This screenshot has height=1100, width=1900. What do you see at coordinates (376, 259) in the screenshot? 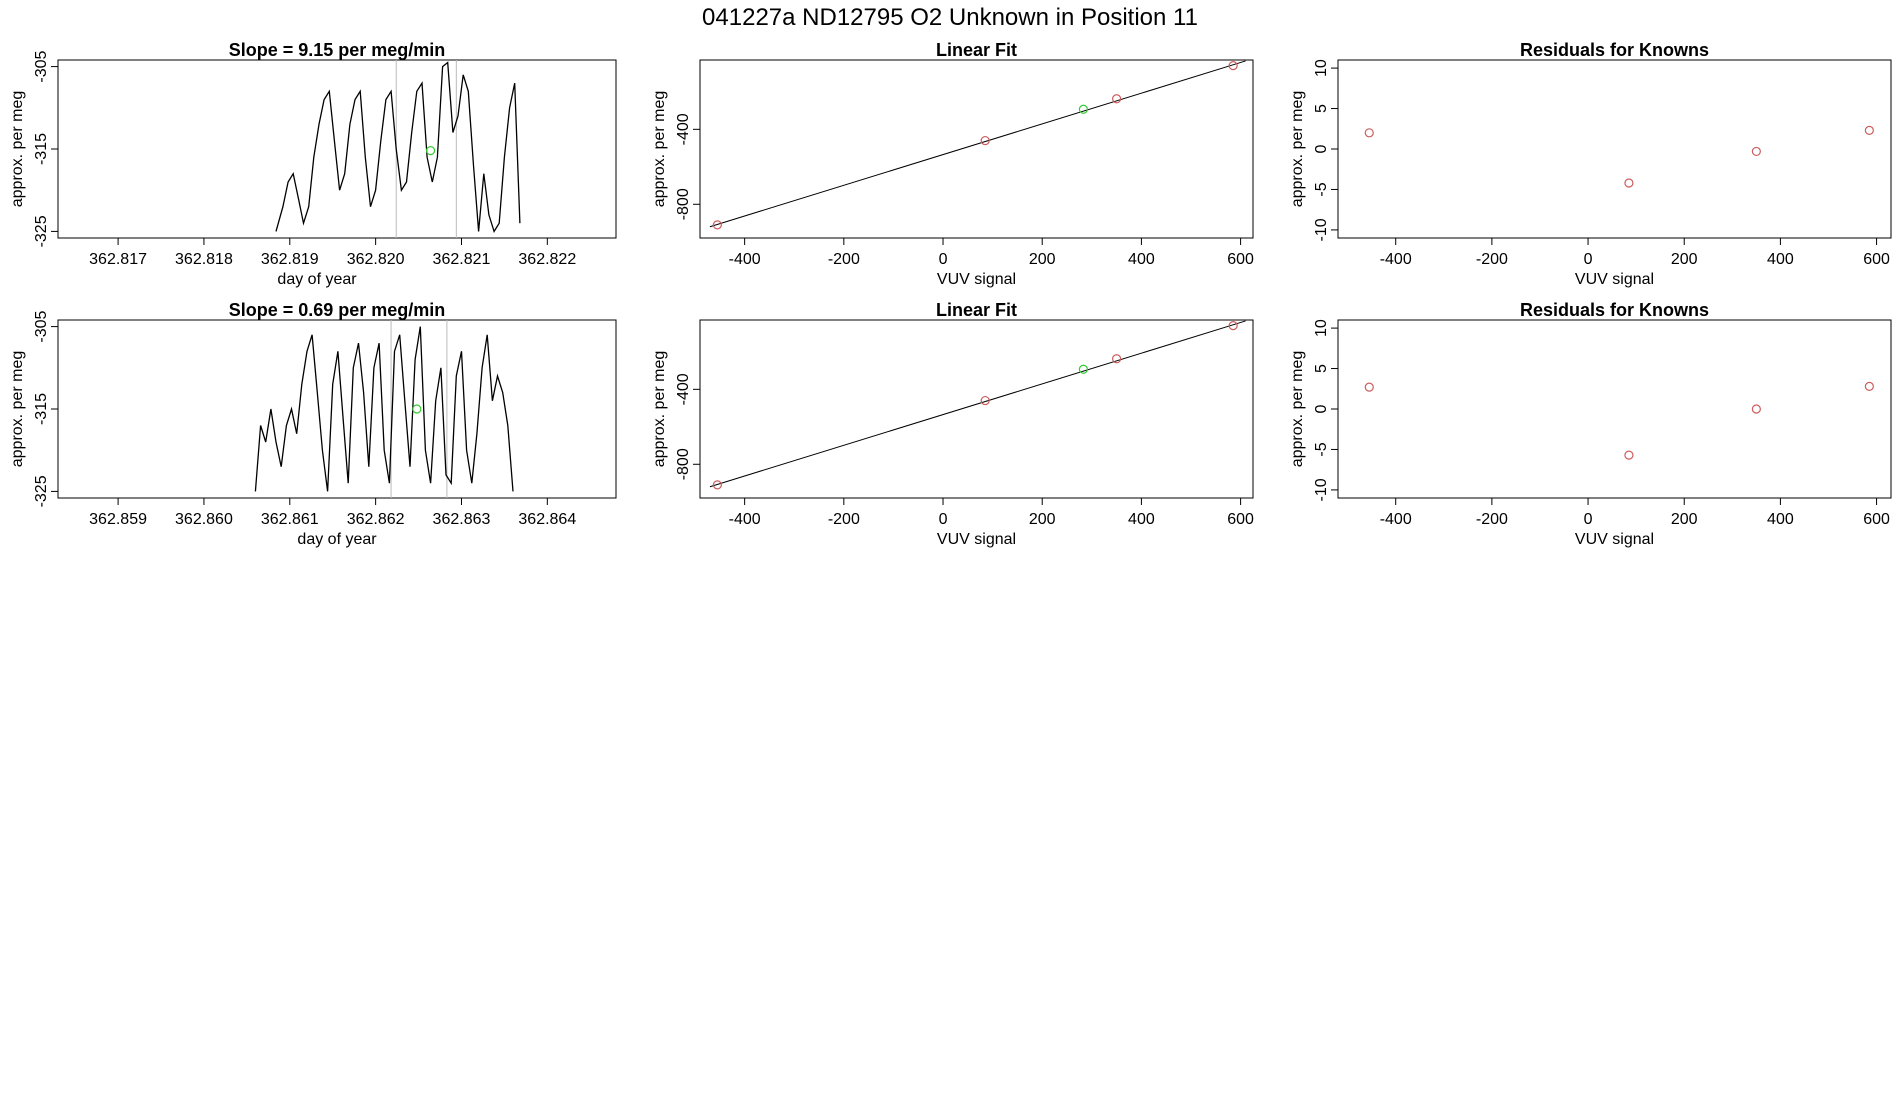
I see `x-tick-label: 362.820` at bounding box center [376, 259].